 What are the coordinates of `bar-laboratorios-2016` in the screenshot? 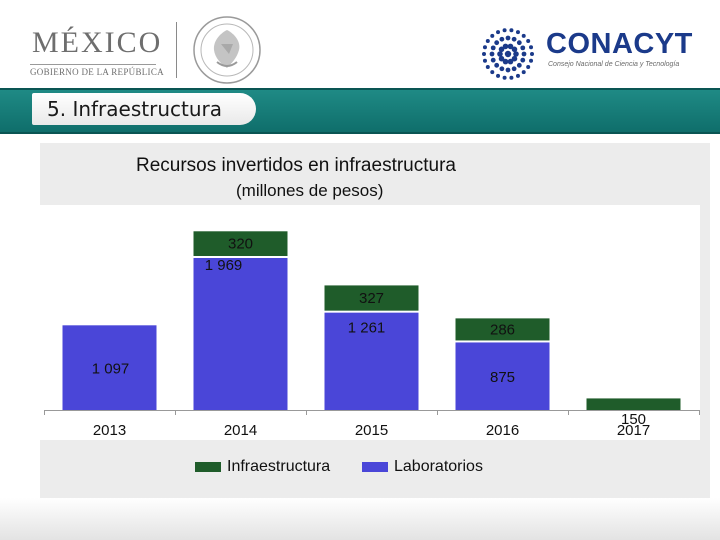 It's located at (502, 376).